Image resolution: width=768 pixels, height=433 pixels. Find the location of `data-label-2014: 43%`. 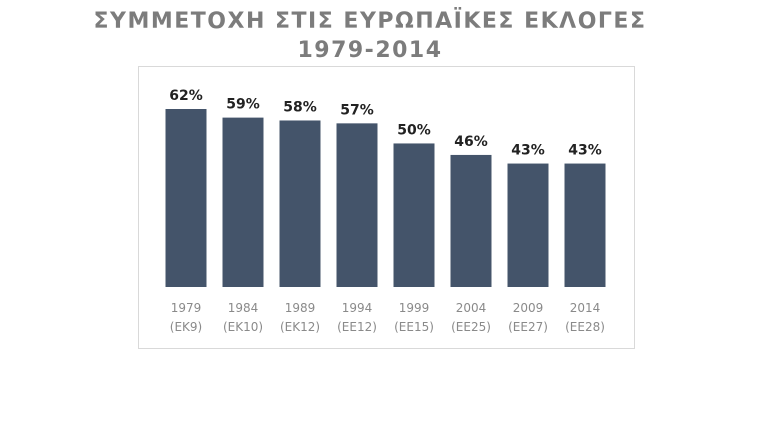

data-label-2014: 43% is located at coordinates (585, 151).